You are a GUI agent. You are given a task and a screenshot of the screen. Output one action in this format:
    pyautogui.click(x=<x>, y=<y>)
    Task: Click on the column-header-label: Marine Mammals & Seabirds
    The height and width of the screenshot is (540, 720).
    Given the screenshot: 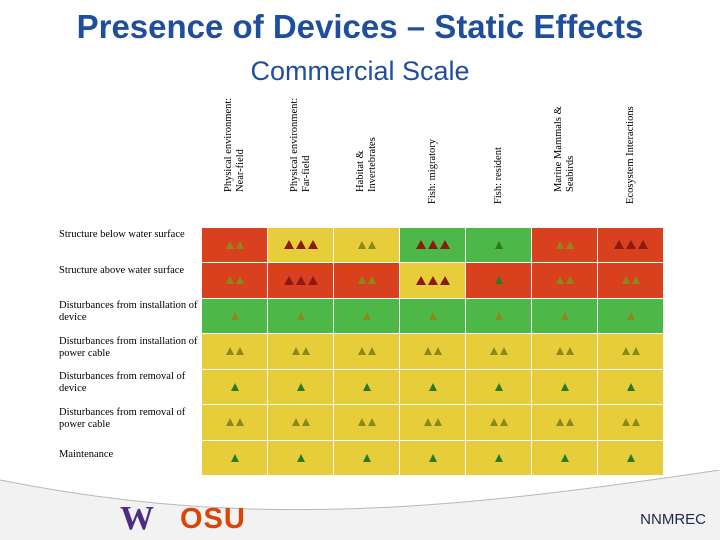 What is the action you would take?
    pyautogui.click(x=564, y=149)
    